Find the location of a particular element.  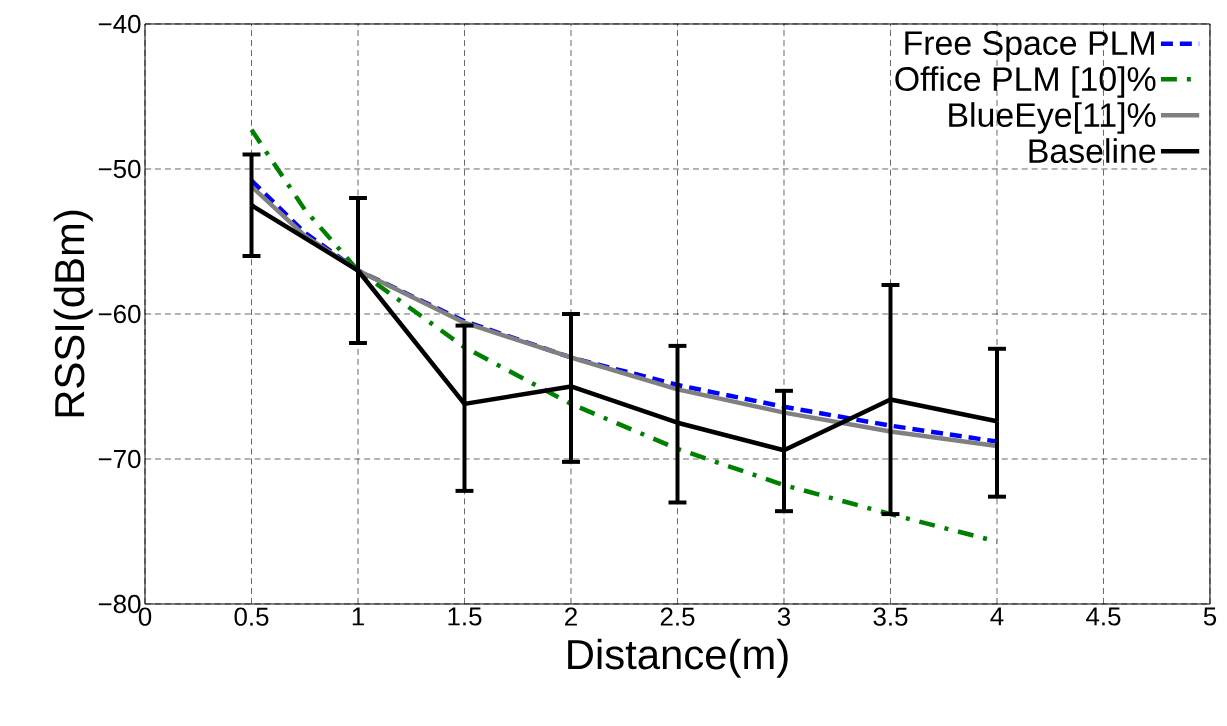

x-tick-label: 1 is located at coordinates (358, 616).